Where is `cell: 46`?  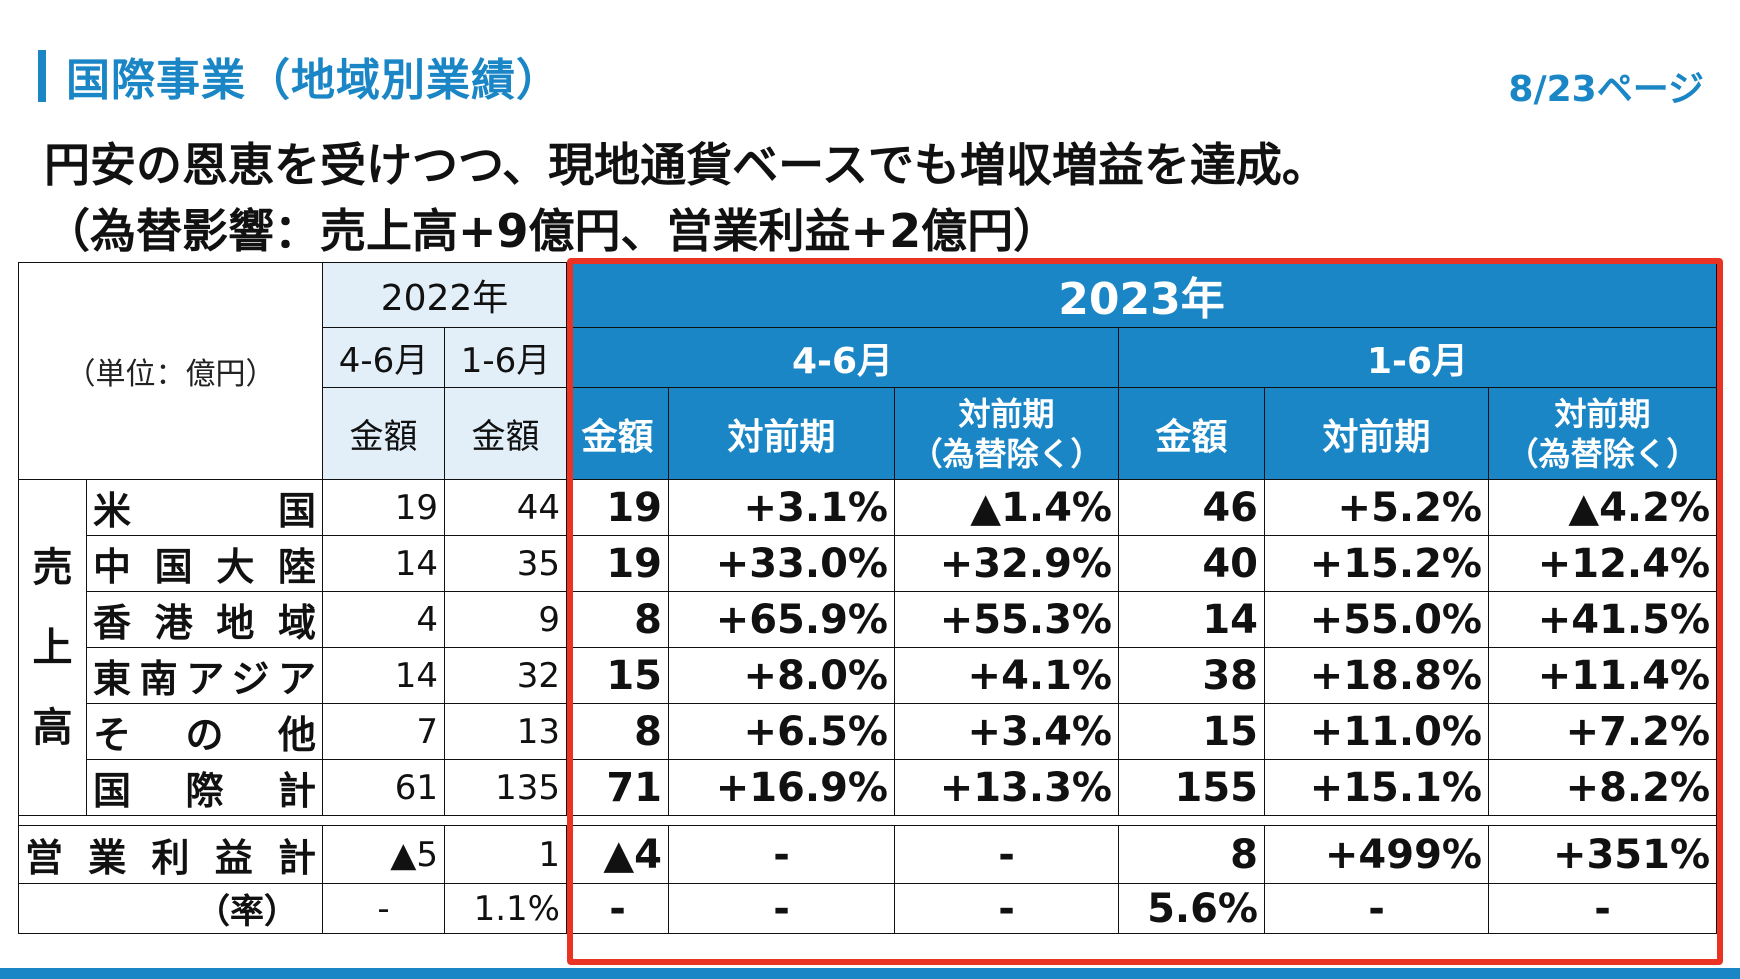 cell: 46 is located at coordinates (1191, 507).